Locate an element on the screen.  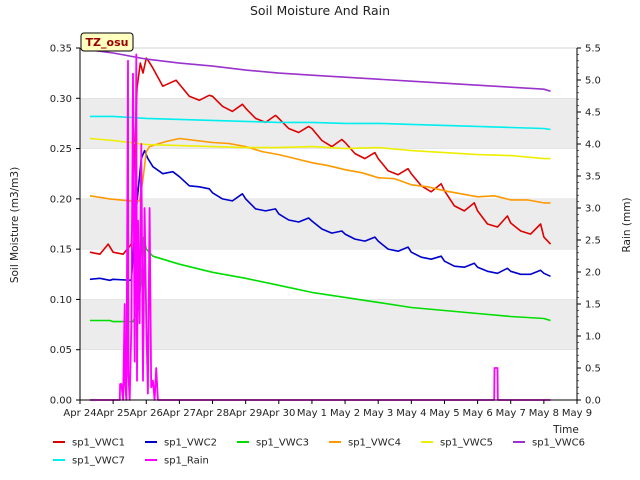
series-sp1-vwc6 is located at coordinates (320, 70).